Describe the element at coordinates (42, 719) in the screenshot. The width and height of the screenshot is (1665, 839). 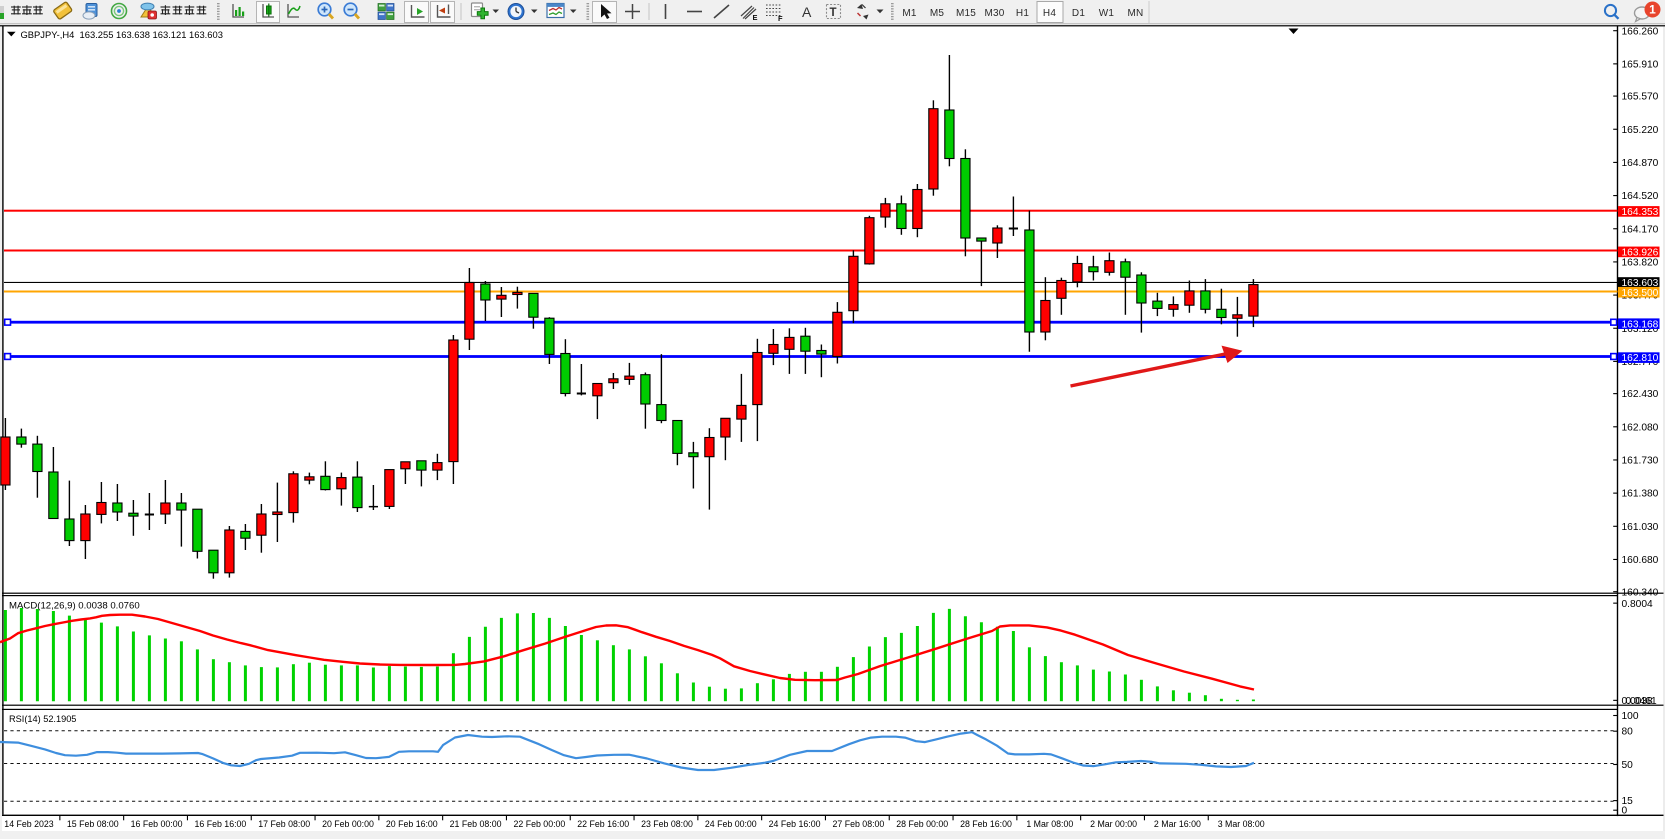
I see `svg-text: RSI(14) 52.1905` at that location.